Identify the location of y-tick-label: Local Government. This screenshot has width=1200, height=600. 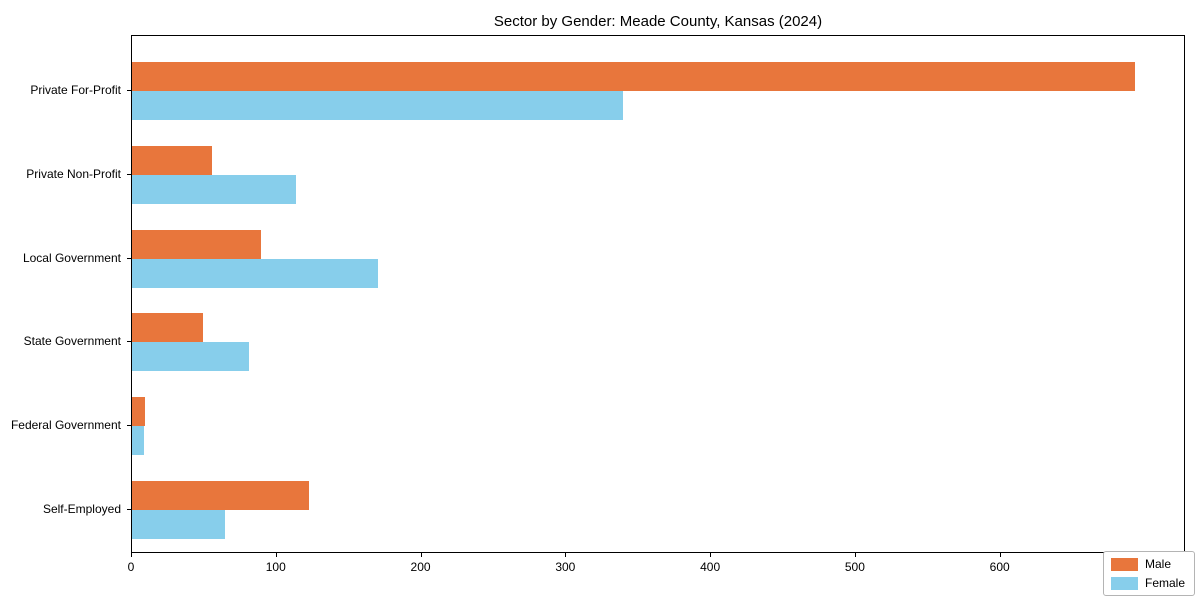
(71, 257).